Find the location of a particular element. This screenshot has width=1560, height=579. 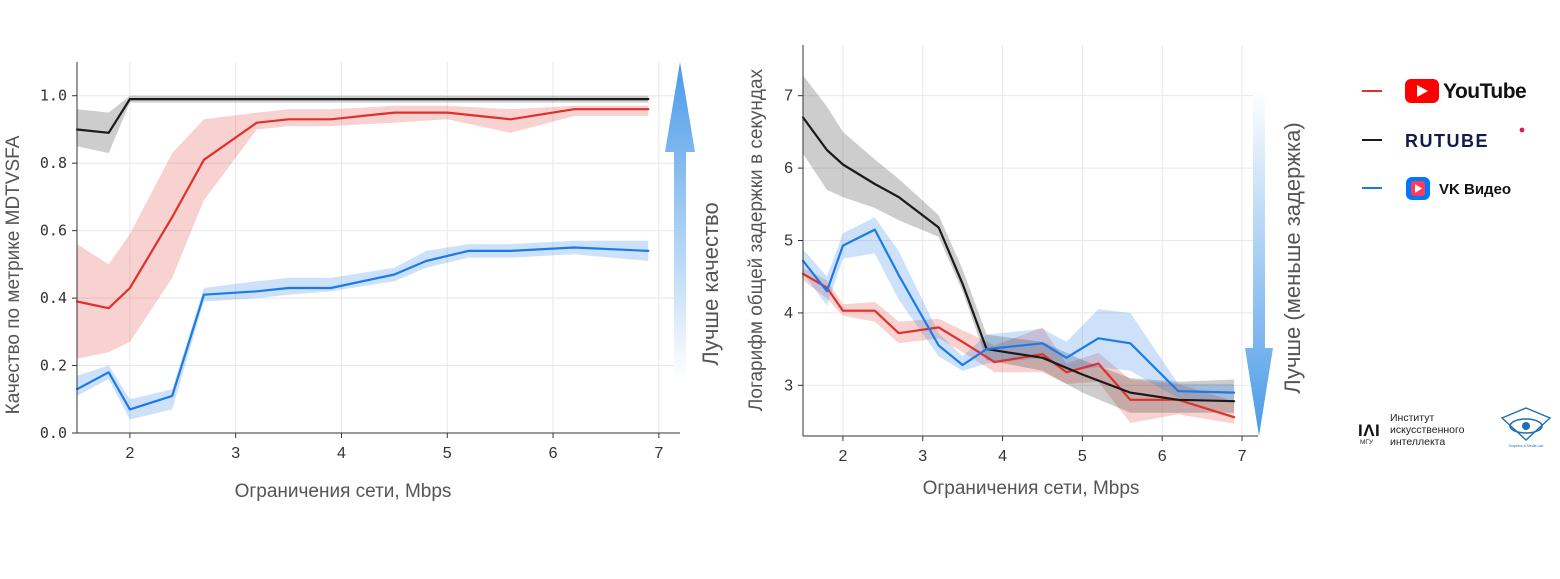

quality-line-vk-видео is located at coordinates (362, 328).